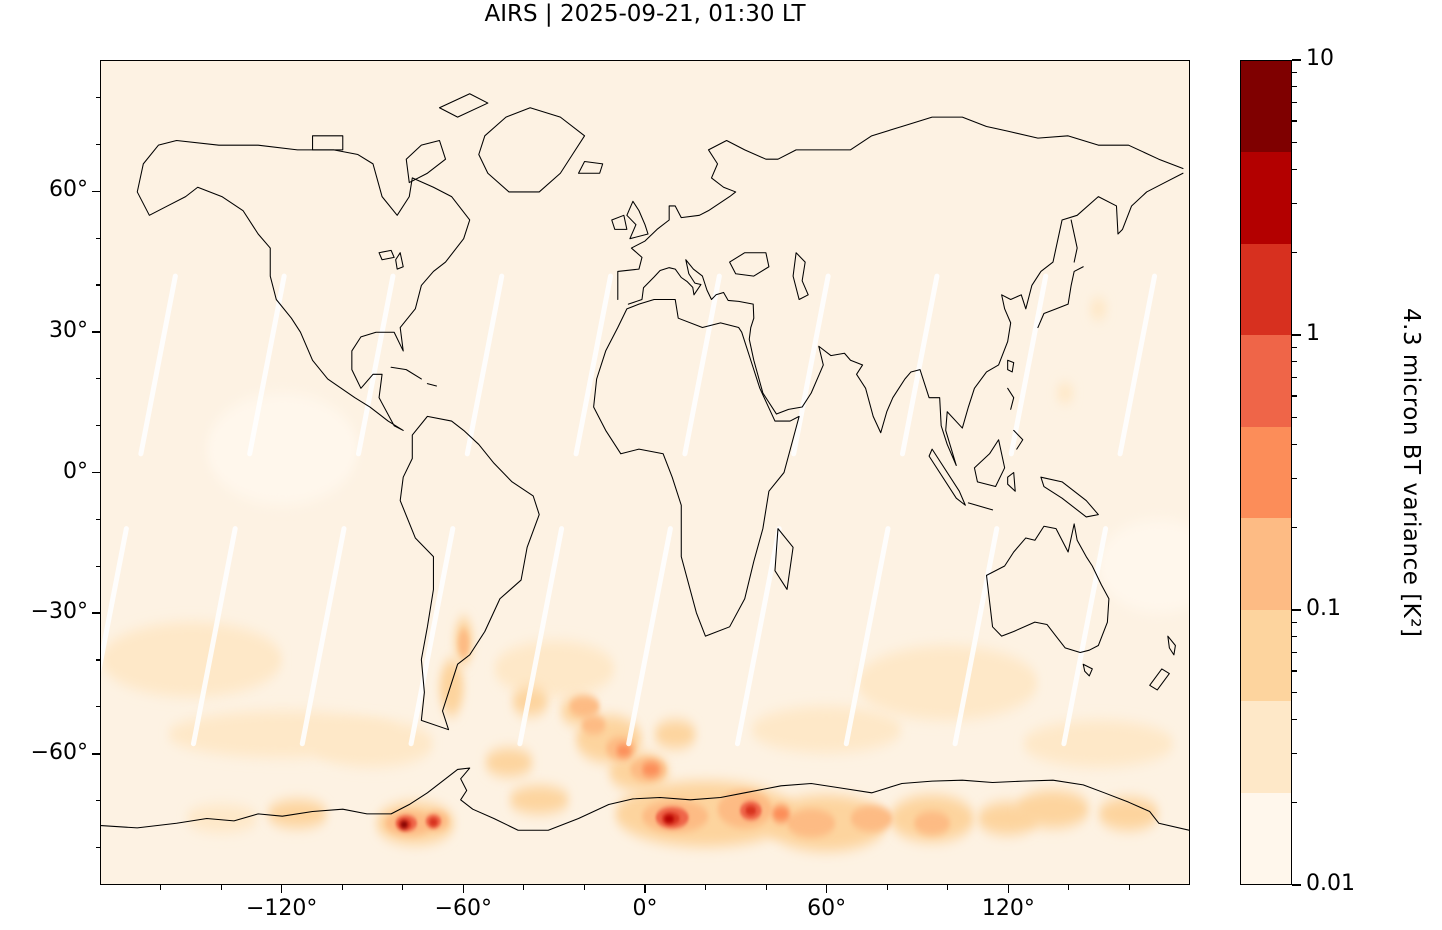  What do you see at coordinates (59, 612) in the screenshot?
I see `y-axis-tick-label: −30°` at bounding box center [59, 612].